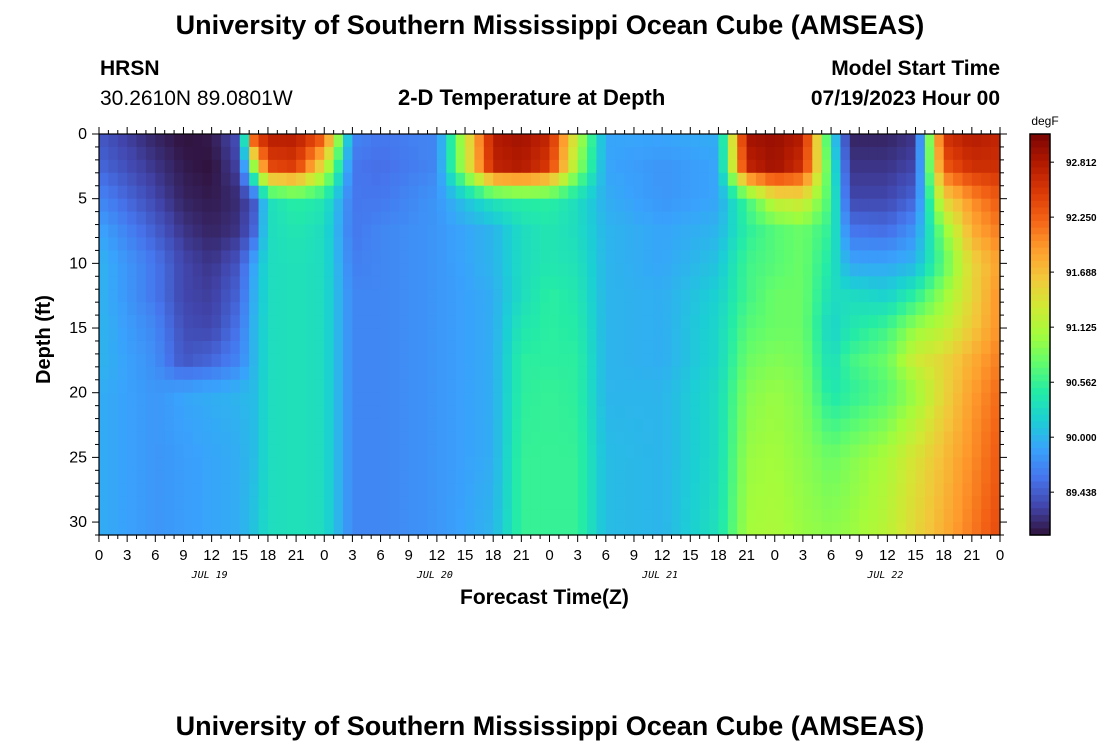  Describe the element at coordinates (775, 555) in the screenshot. I see `x-tick-label: 0` at that location.